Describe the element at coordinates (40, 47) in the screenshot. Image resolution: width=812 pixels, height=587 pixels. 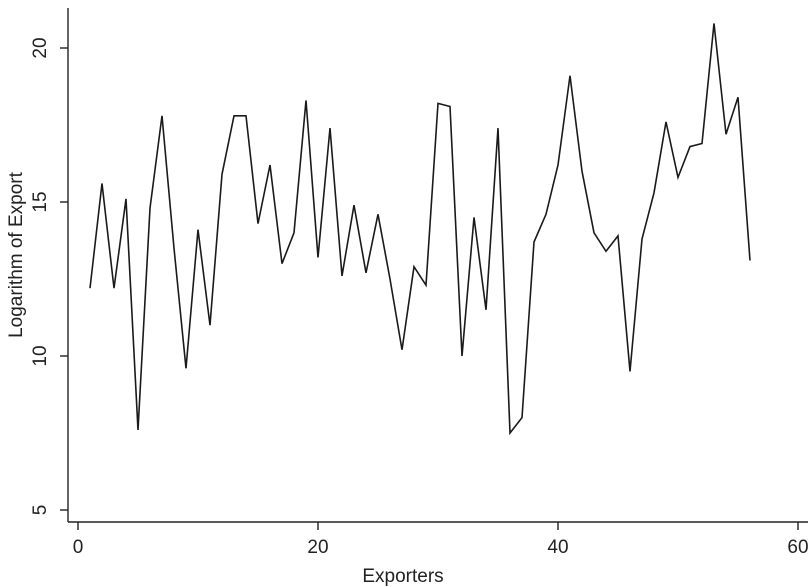
I see `y-tick-label: 20` at that location.